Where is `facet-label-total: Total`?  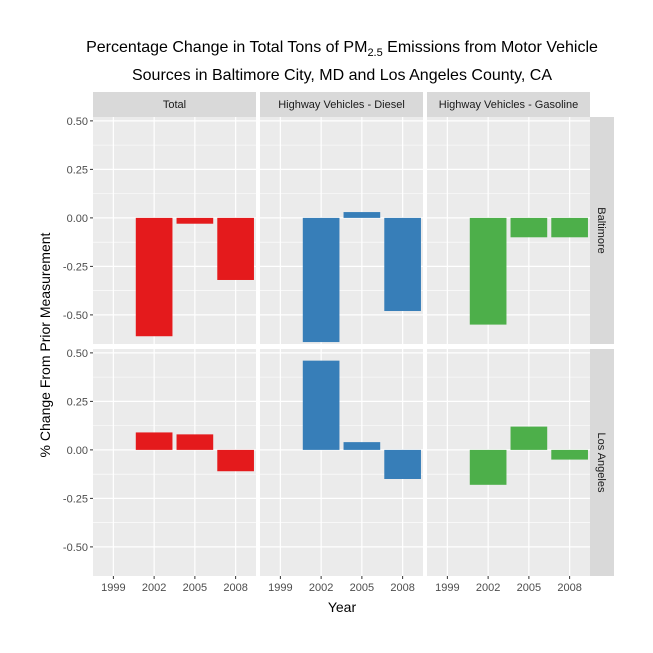 facet-label-total: Total is located at coordinates (174, 105).